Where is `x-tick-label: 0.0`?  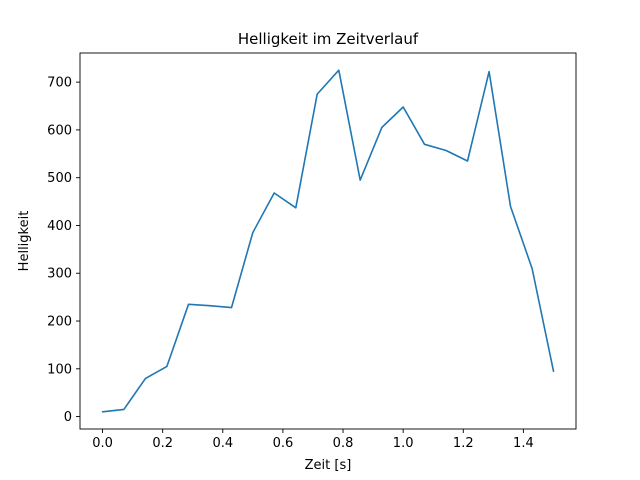 x-tick-label: 0.0 is located at coordinates (102, 443).